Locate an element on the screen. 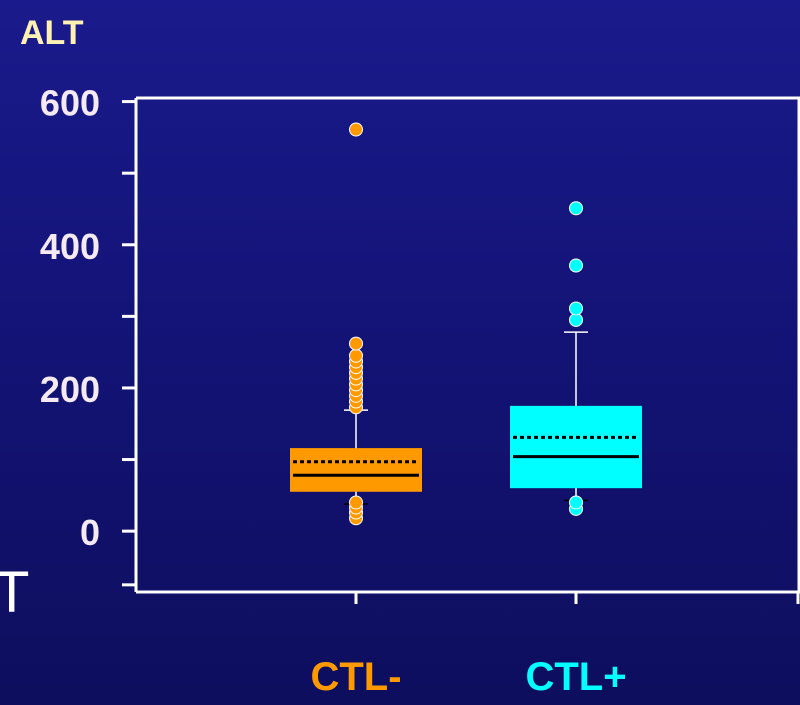 Image resolution: width=800 pixels, height=705 pixels. y-tick-label: 600 is located at coordinates (70, 103).